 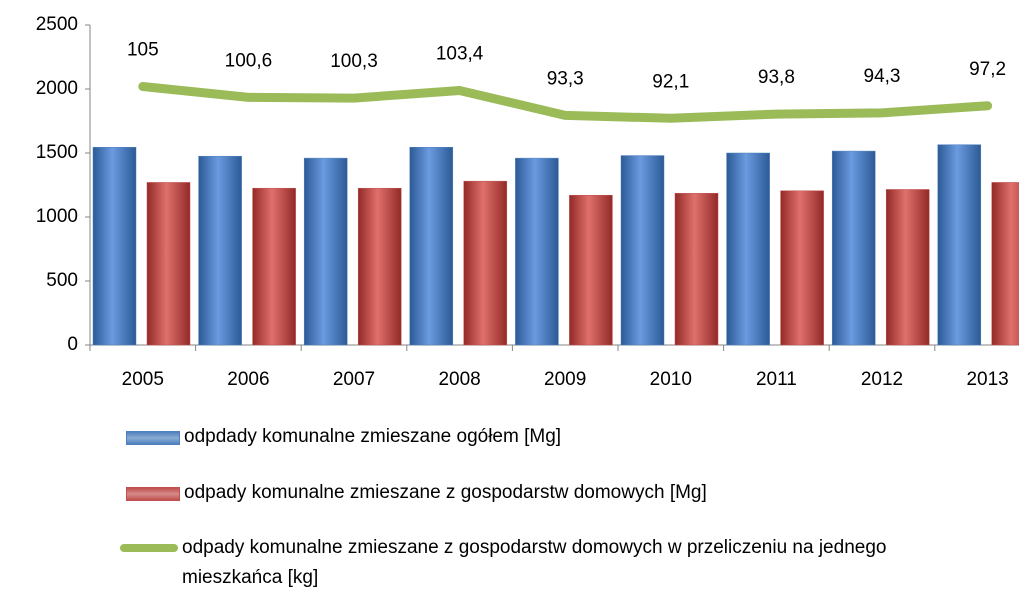 I want to click on y-tick-label: 2000, so click(x=57, y=88).